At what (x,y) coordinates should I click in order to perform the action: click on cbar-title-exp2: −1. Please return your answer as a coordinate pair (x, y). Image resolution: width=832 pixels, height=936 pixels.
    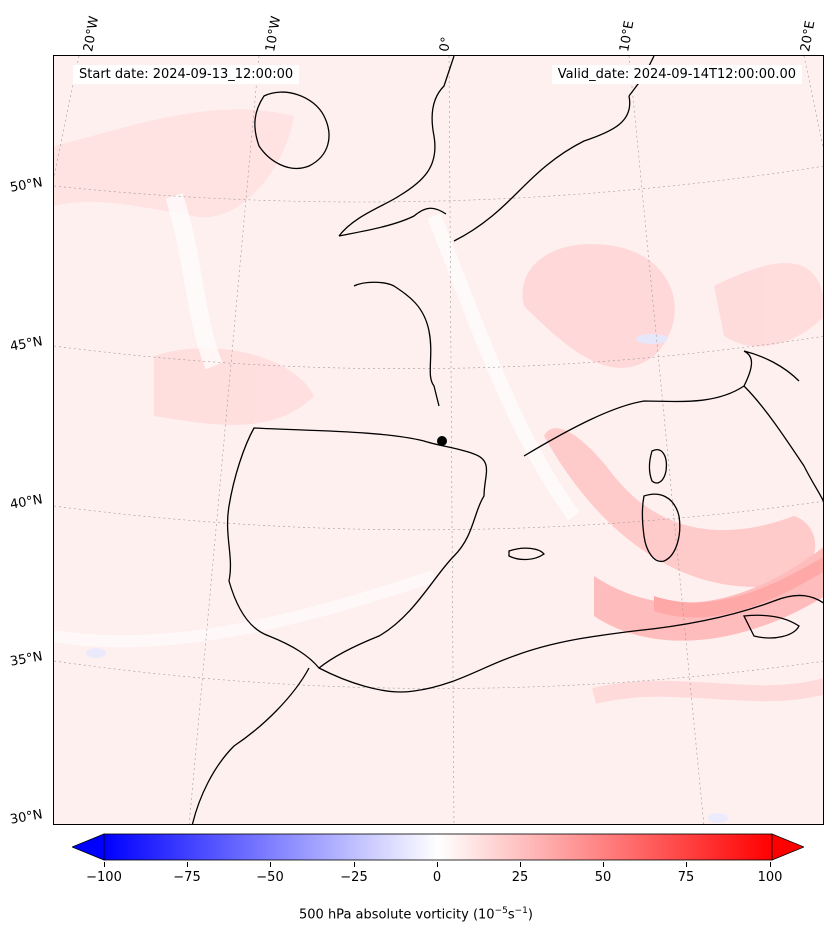
    Looking at the image, I should click on (521, 911).